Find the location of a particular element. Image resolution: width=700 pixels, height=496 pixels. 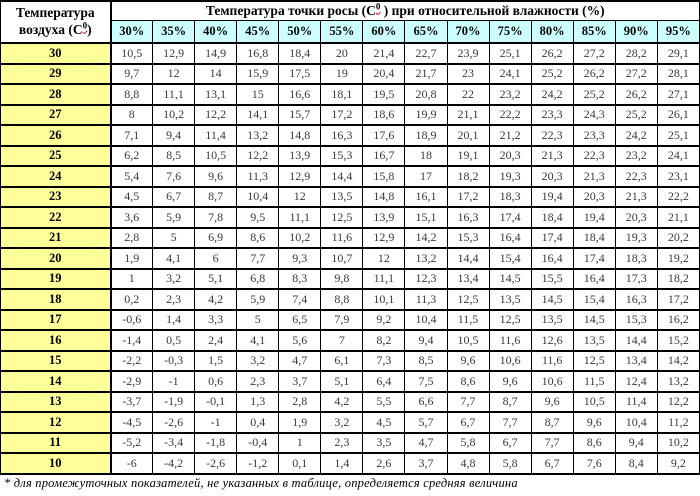

dew-point-cell: 12,9 is located at coordinates (300, 176).